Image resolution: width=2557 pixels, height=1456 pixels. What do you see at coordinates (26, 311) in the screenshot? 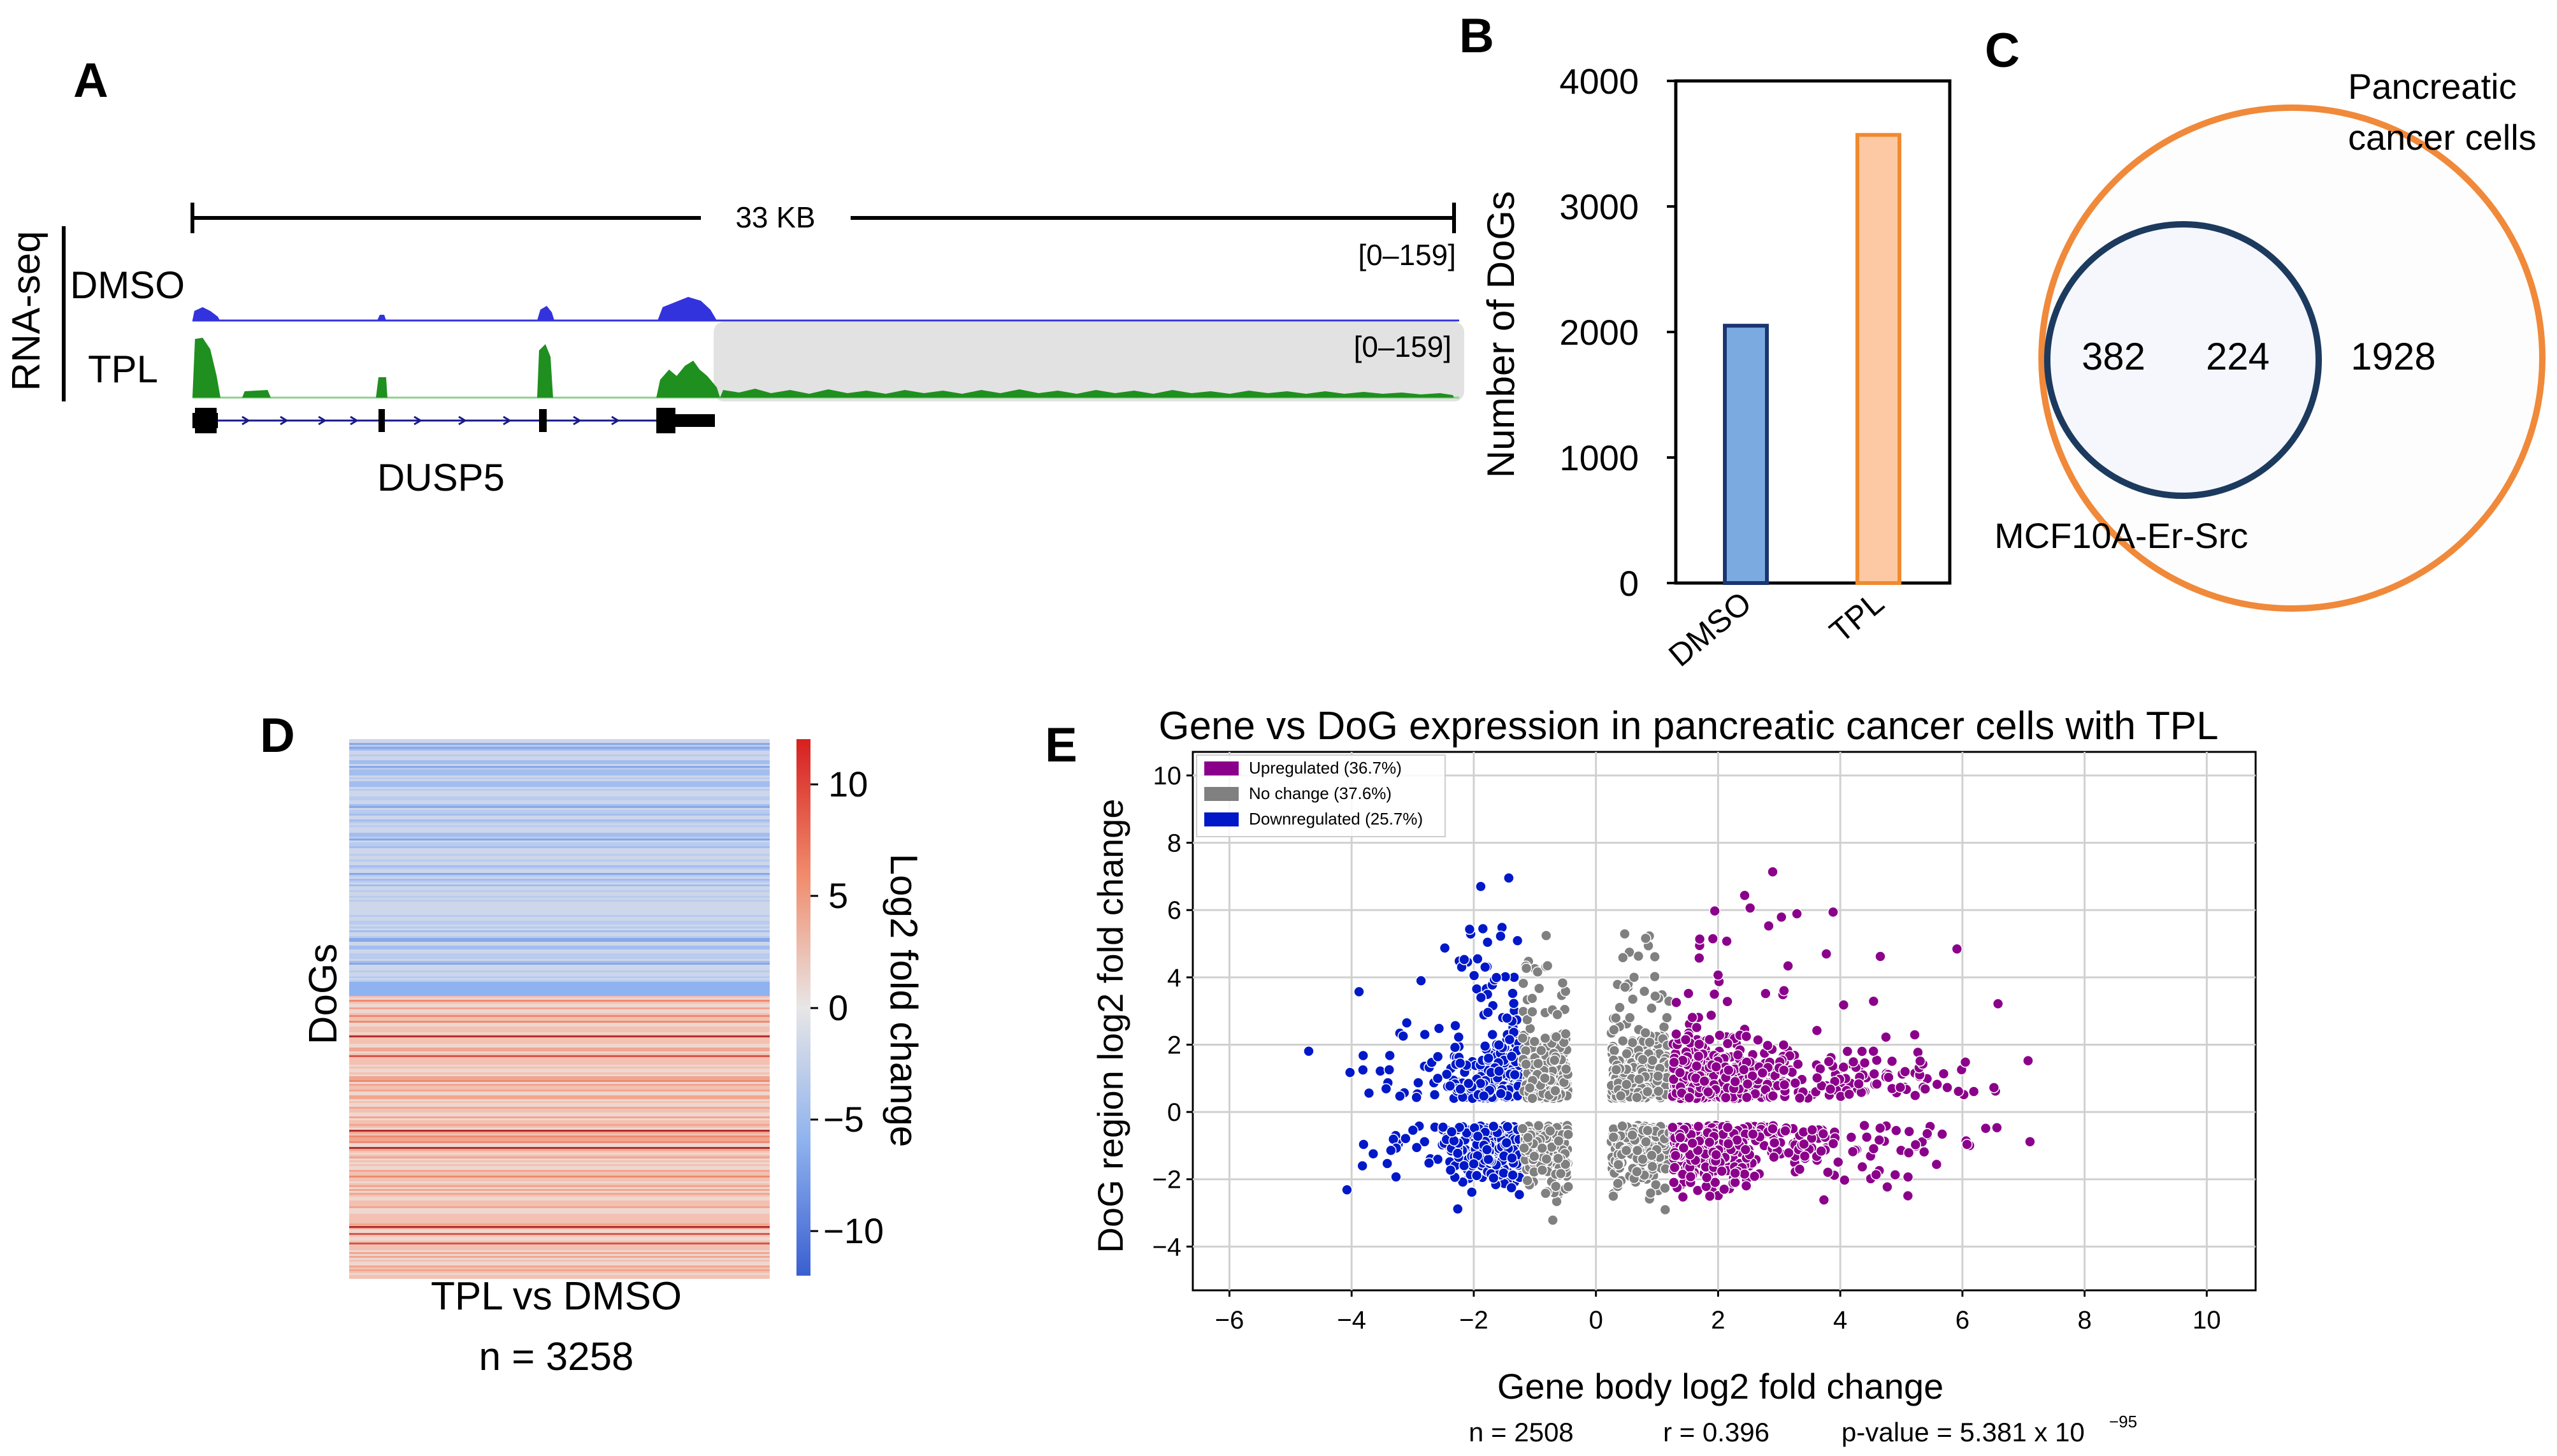
I see `rna-seq-label: RNA-seq` at bounding box center [26, 311].